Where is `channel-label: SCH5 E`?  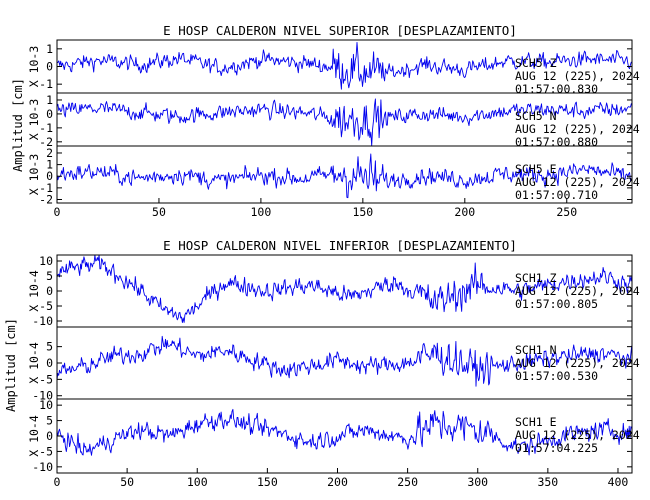 channel-label: SCH5 E is located at coordinates (536, 169).